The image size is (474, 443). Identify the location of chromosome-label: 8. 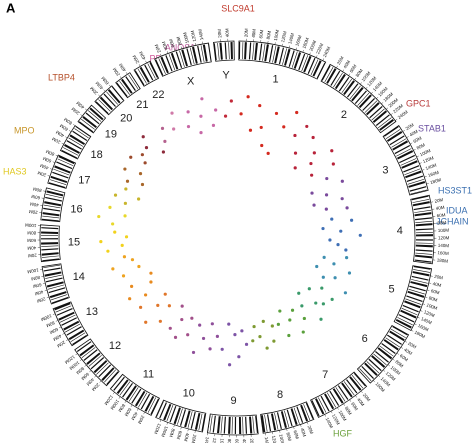
(280, 395).